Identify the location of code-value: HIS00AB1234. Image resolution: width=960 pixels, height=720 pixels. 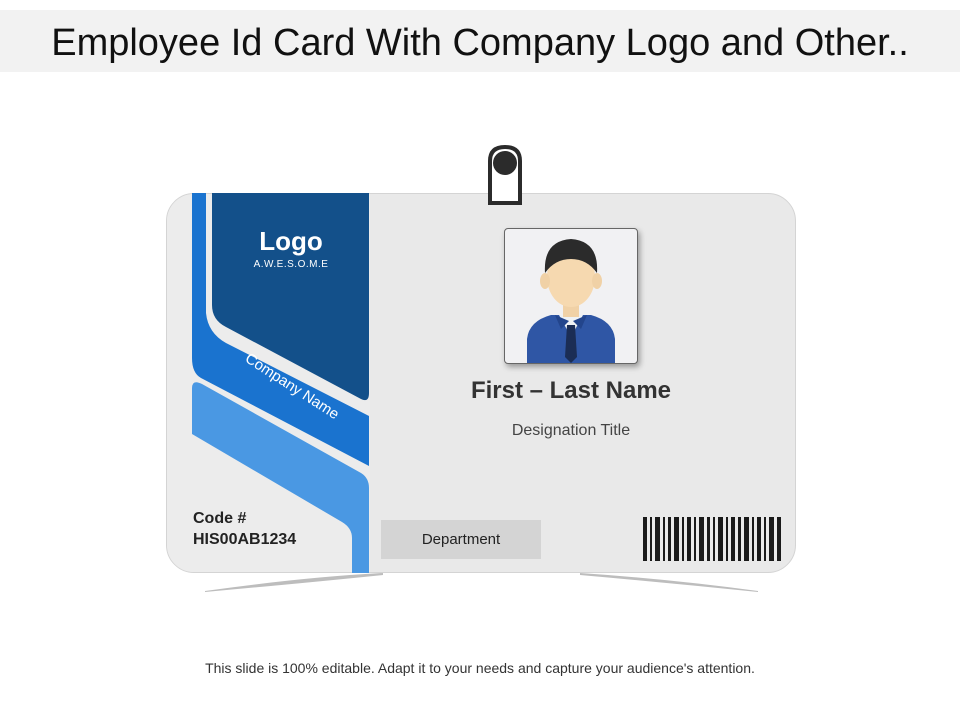
(245, 539).